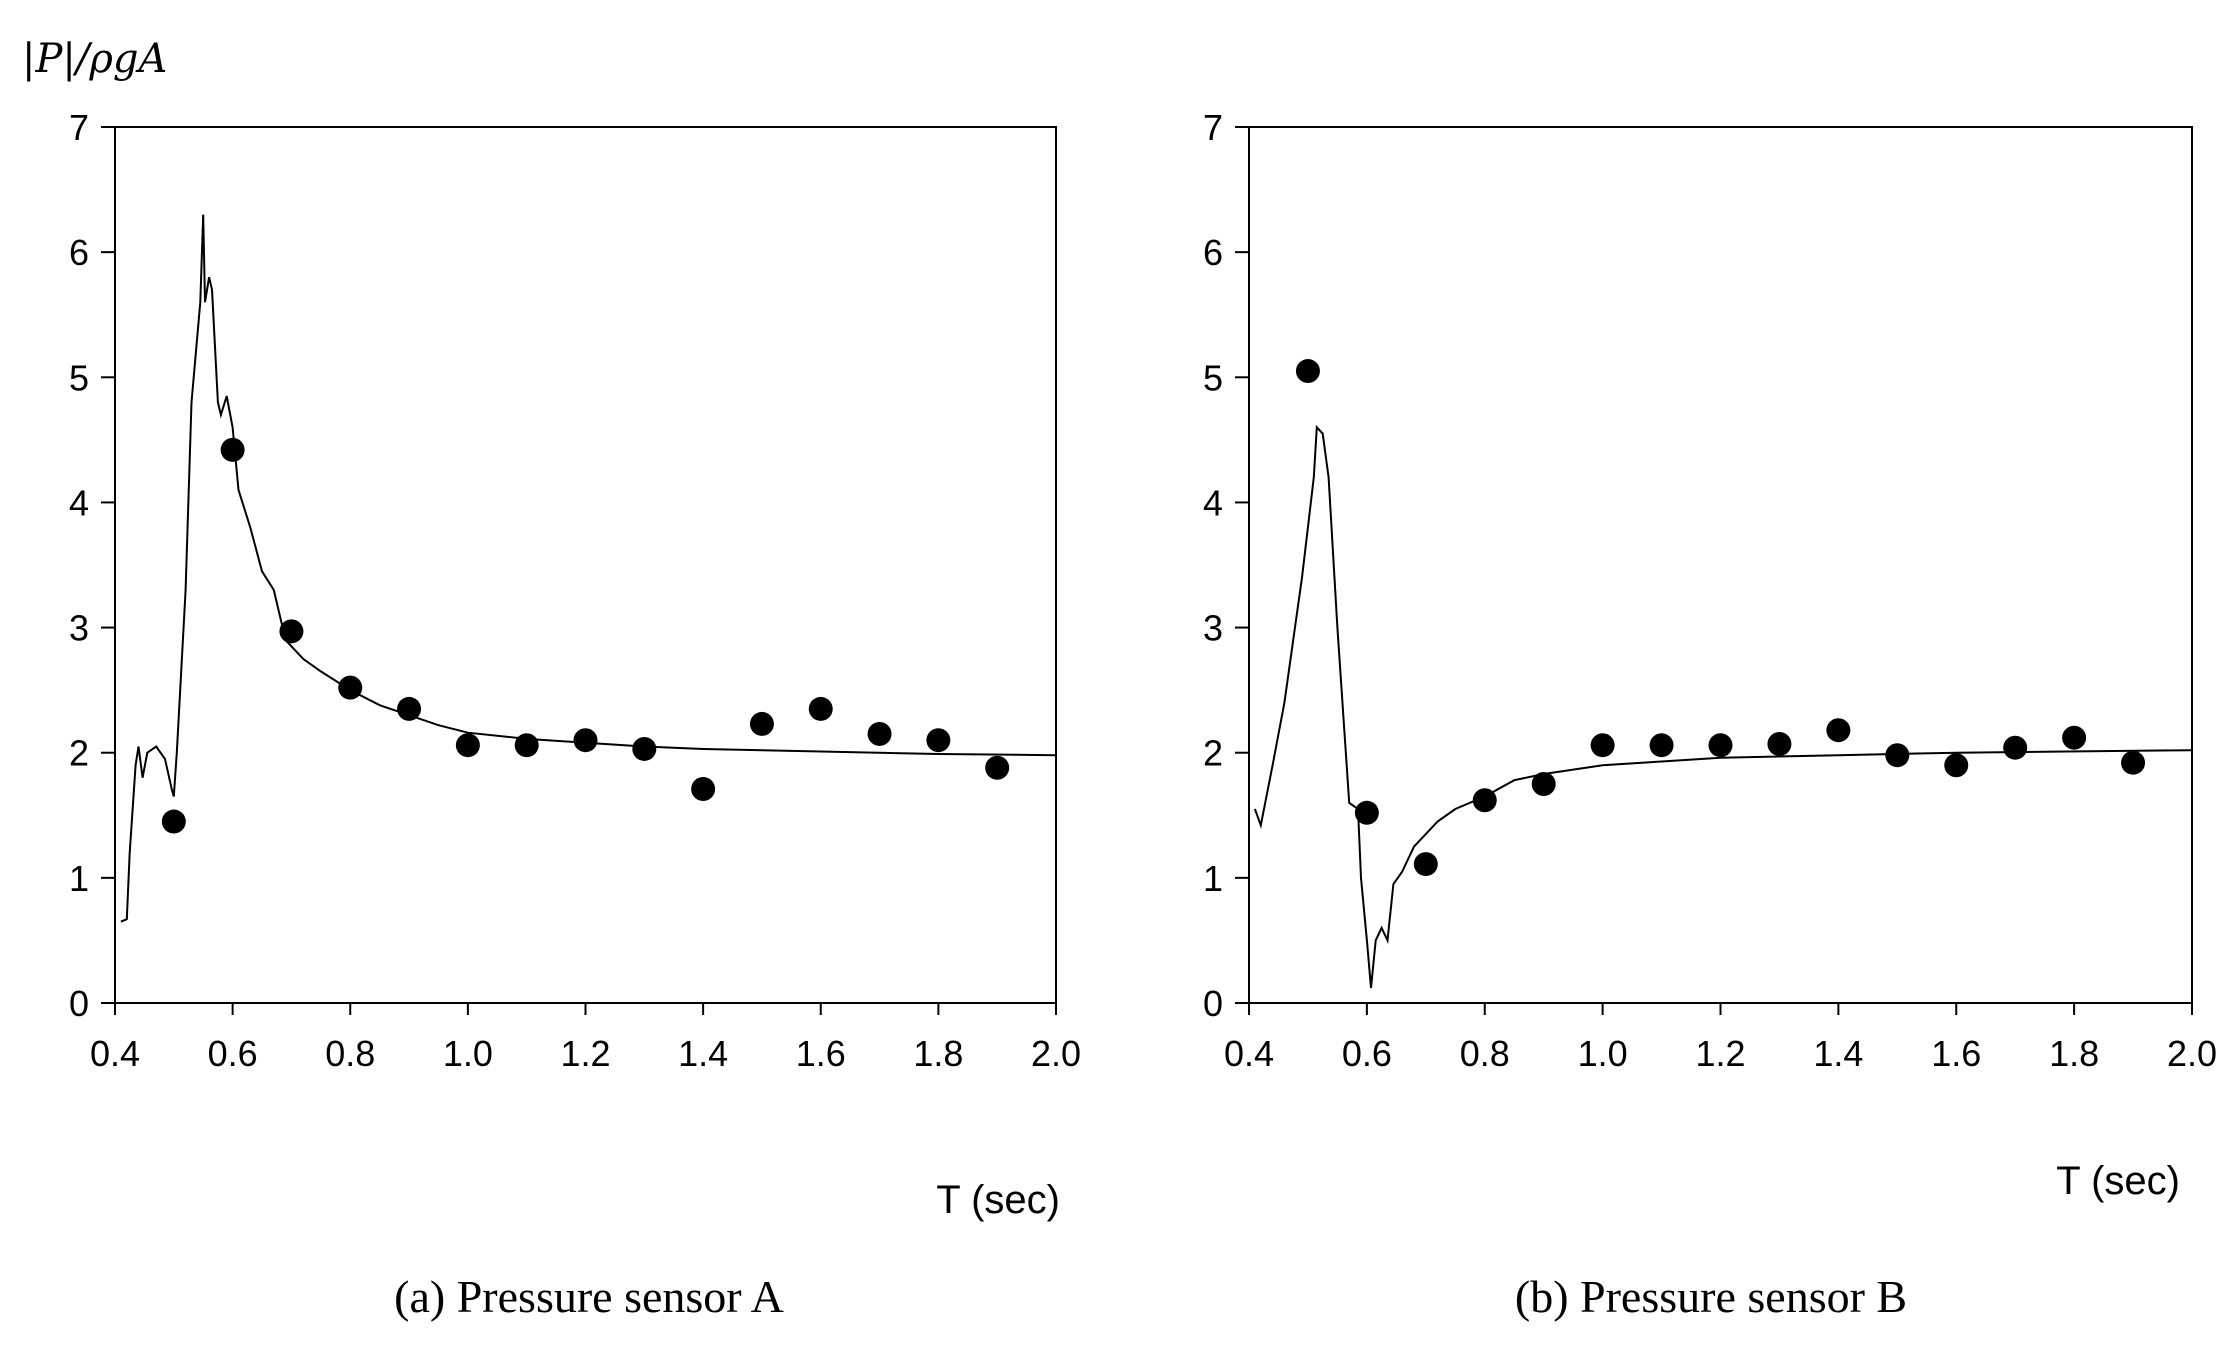  Describe the element at coordinates (1711, 1296) in the screenshot. I see `panel-caption: (b) Pressure sensor B` at that location.